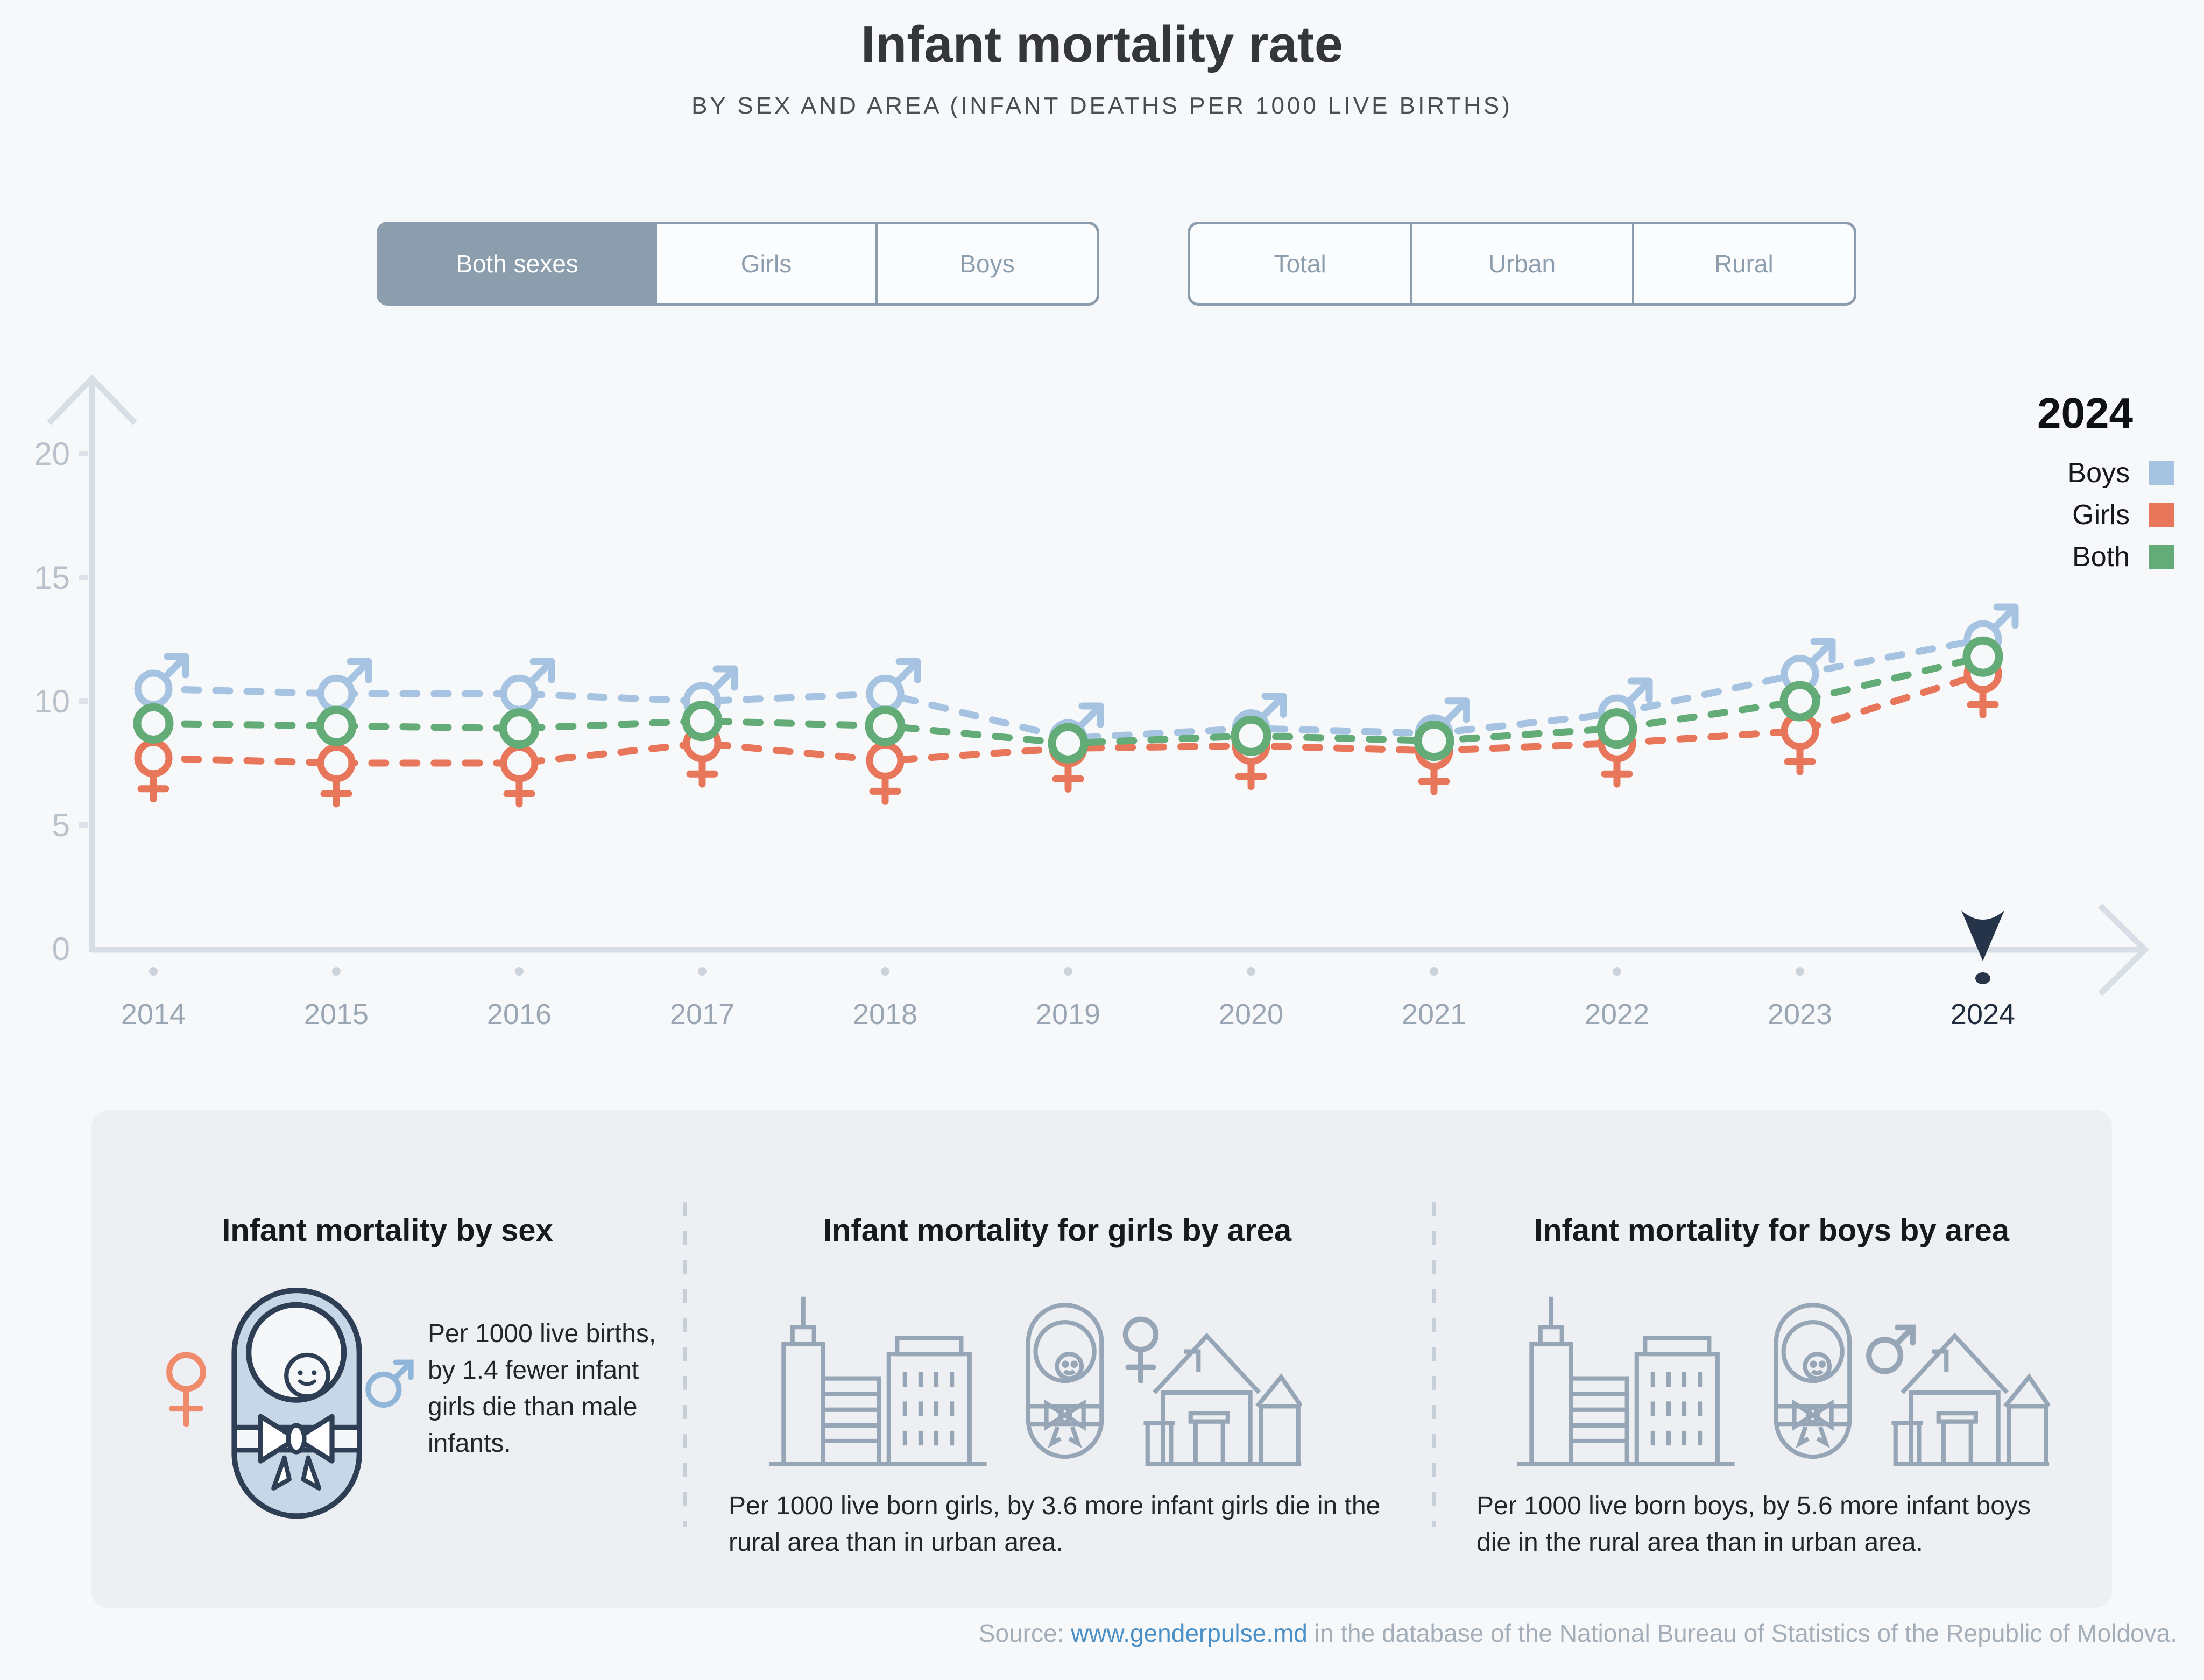 The height and width of the screenshot is (1680, 2204). Describe the element at coordinates (986, 263) in the screenshot. I see `toggle-boys: Boys` at that location.